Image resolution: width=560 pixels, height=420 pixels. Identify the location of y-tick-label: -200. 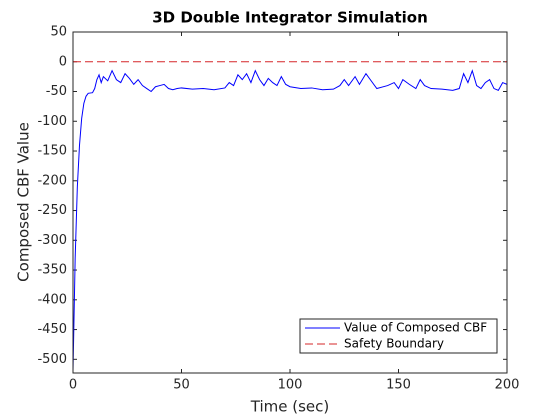
(52, 180).